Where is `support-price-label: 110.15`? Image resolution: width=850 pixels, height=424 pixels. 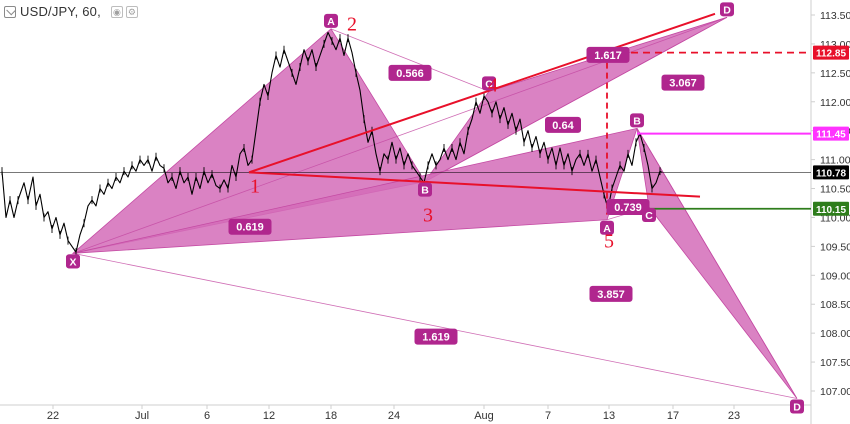
support-price-label: 110.15 is located at coordinates (831, 210).